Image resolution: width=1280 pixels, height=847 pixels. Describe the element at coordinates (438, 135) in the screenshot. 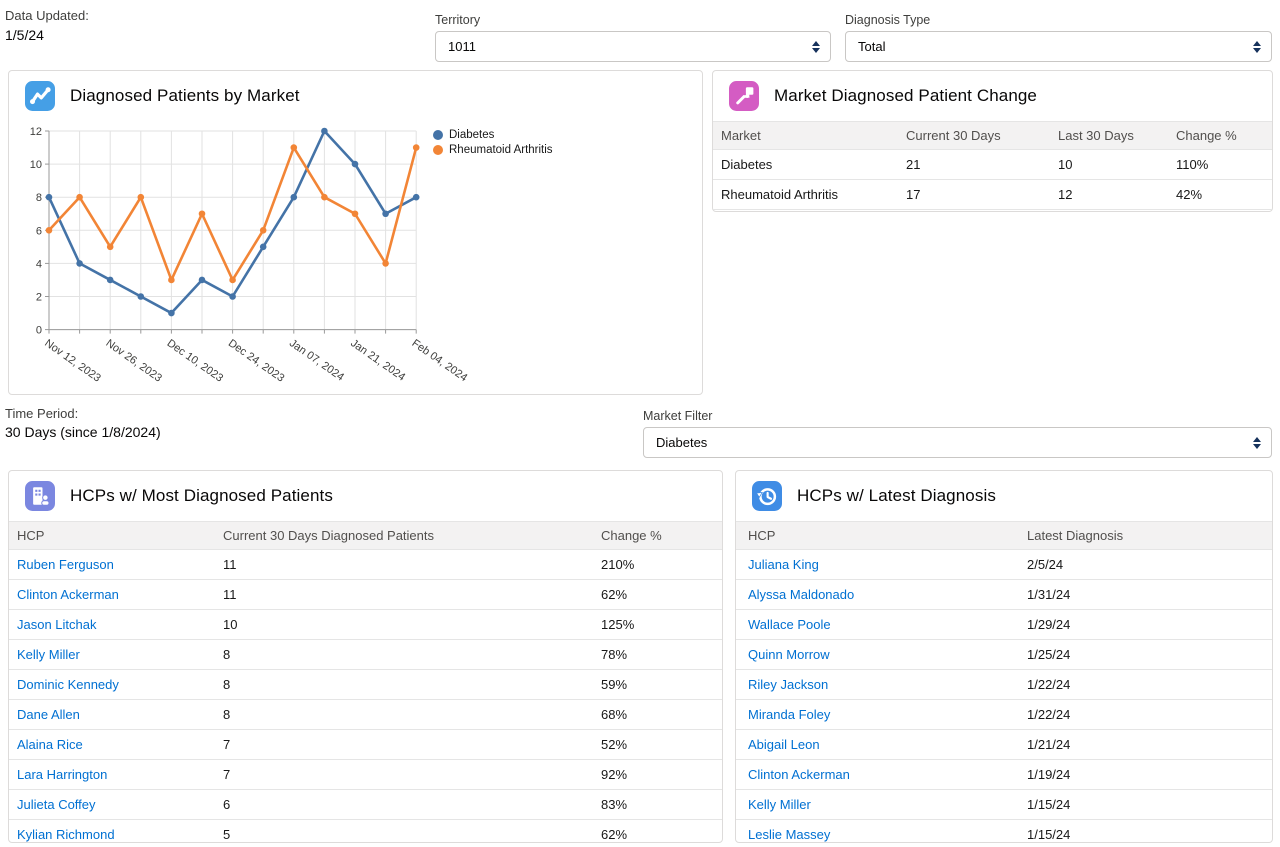

I see `legend-dot` at that location.